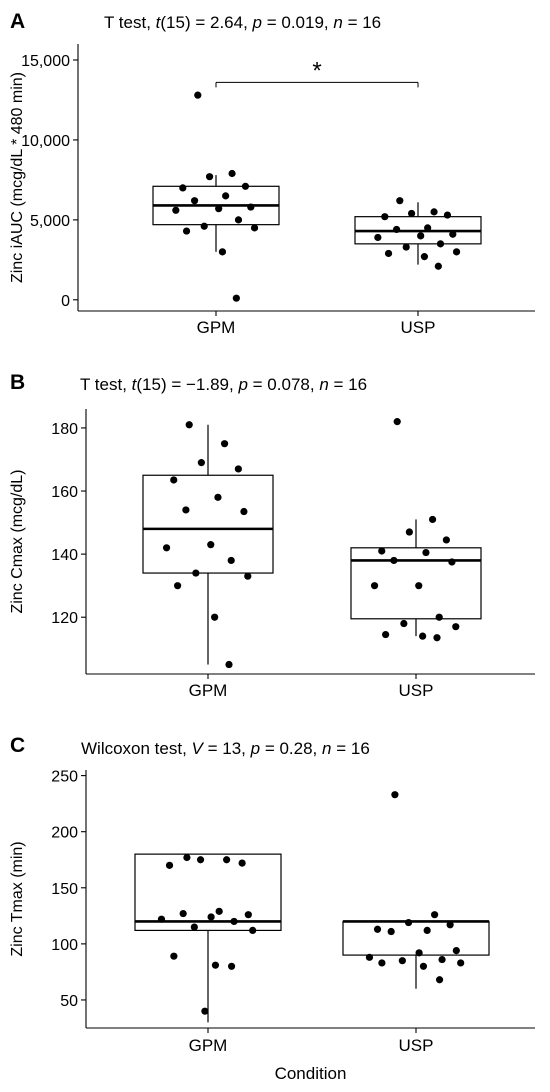 Image resolution: width=550 pixels, height=1092 pixels. What do you see at coordinates (64, 492) in the screenshot?
I see `panel-b-y-tick-label: 160` at bounding box center [64, 492].